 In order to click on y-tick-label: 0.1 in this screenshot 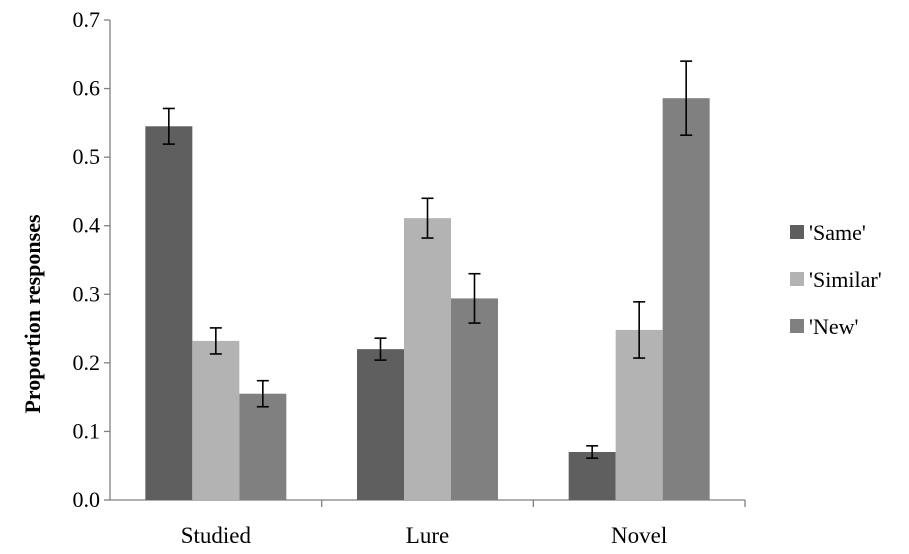, I will do `click(87, 430)`.